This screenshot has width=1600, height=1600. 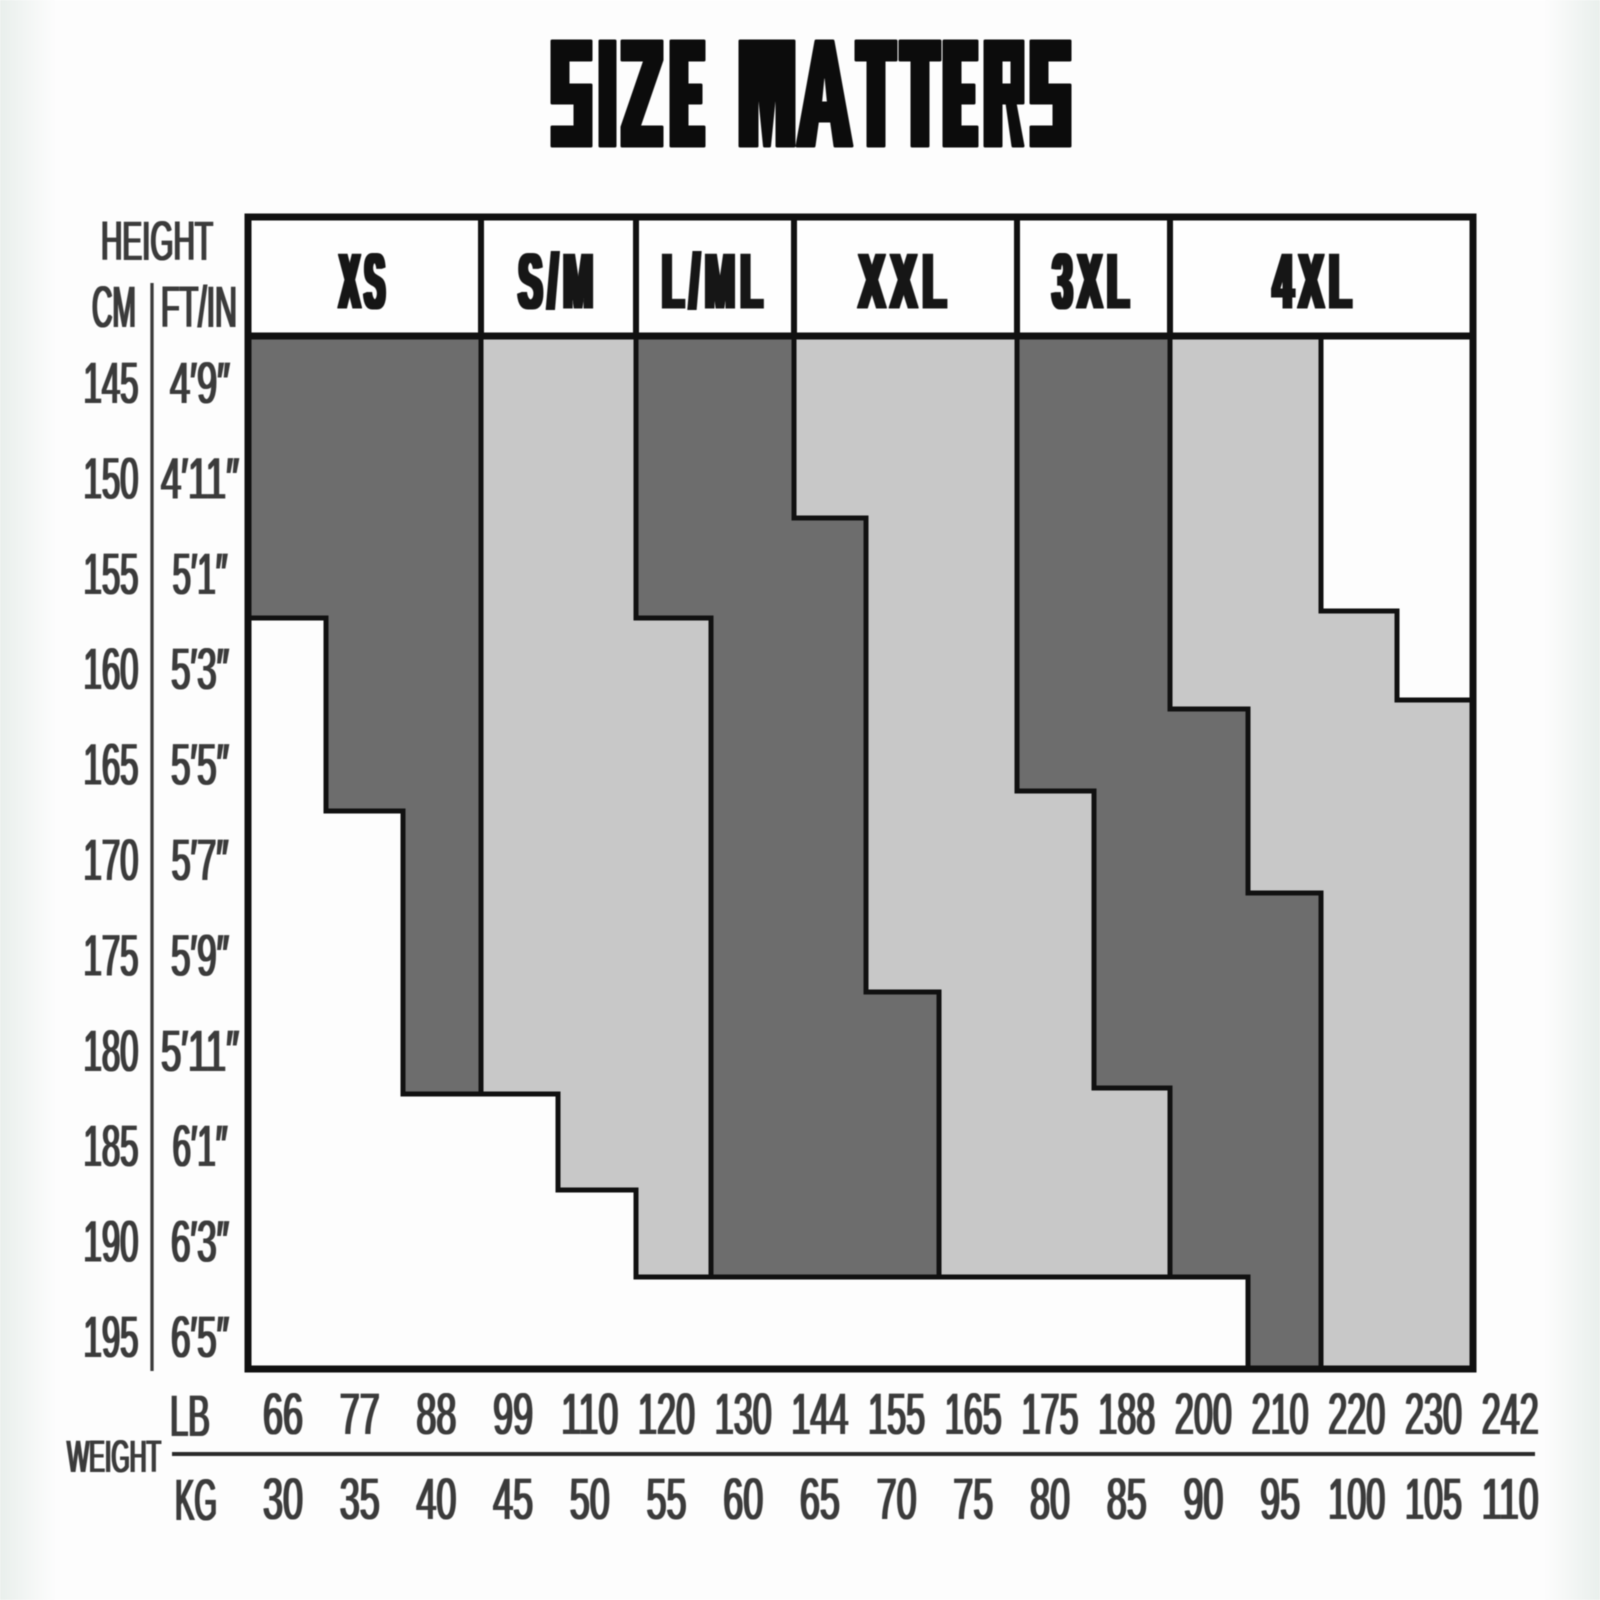 I want to click on svg-text: 66, so click(x=283, y=1414).